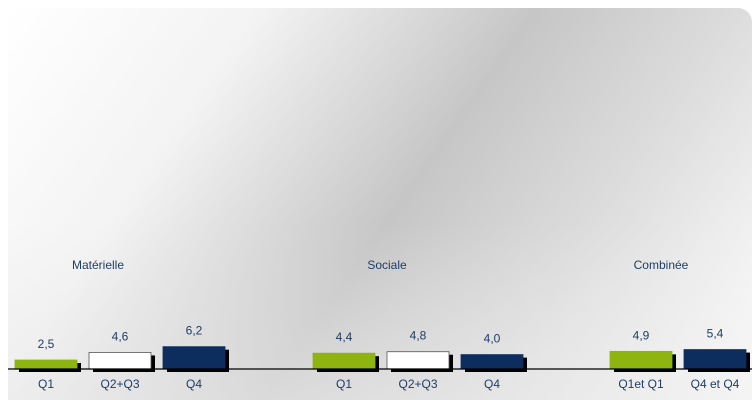  What do you see at coordinates (661, 265) in the screenshot?
I see `group-title: Combinée` at bounding box center [661, 265].